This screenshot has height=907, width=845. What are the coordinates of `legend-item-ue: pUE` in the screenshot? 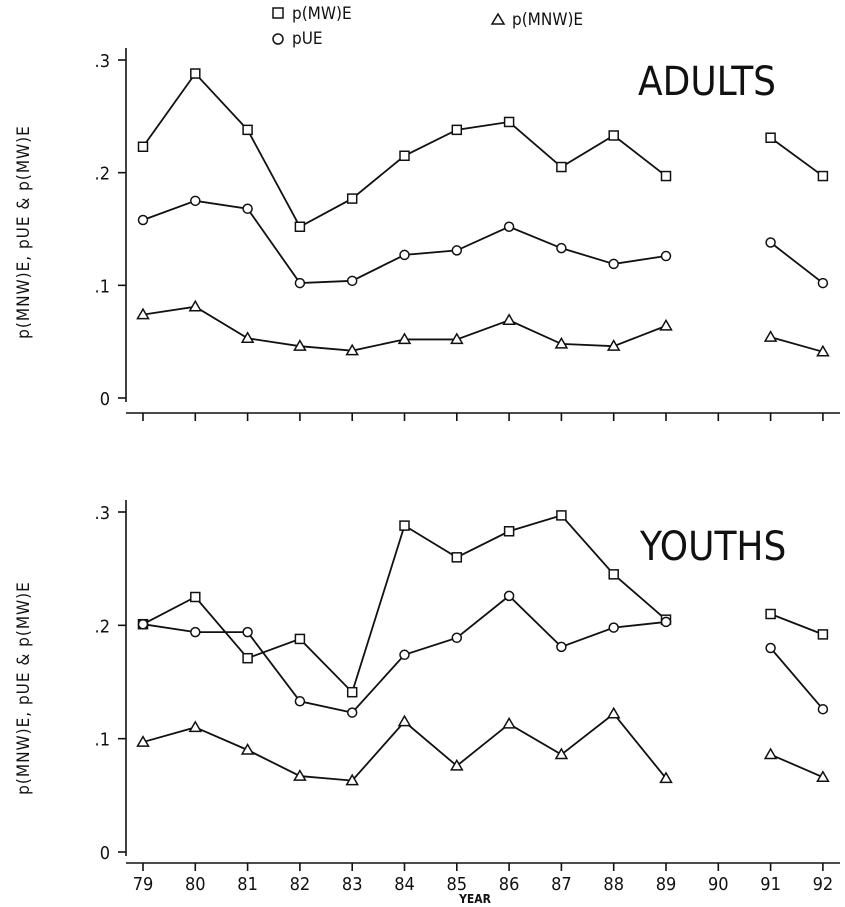 It's located at (297, 39).